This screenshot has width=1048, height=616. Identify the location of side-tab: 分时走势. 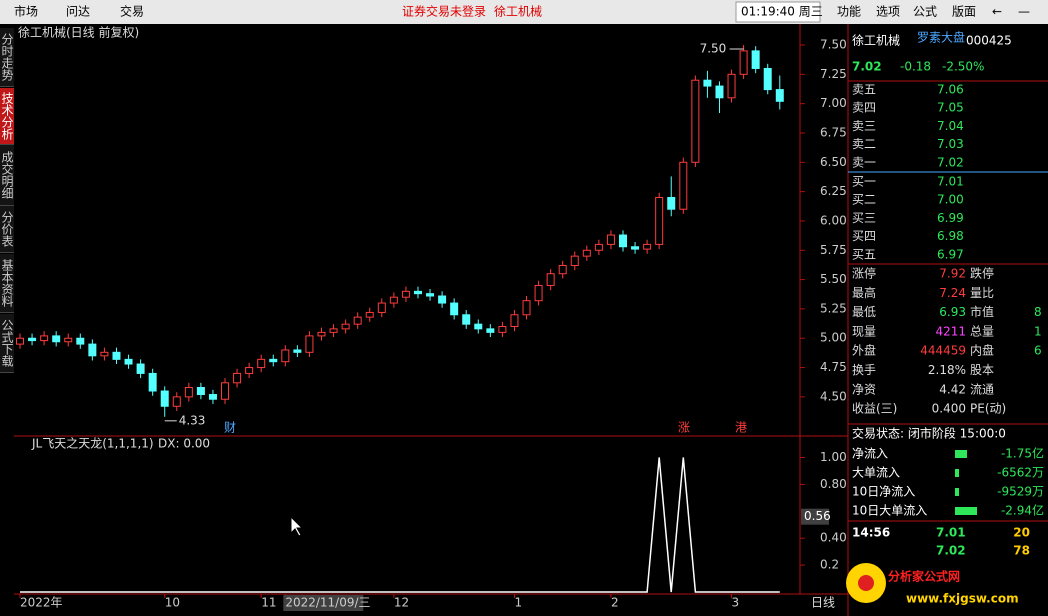
(7, 57).